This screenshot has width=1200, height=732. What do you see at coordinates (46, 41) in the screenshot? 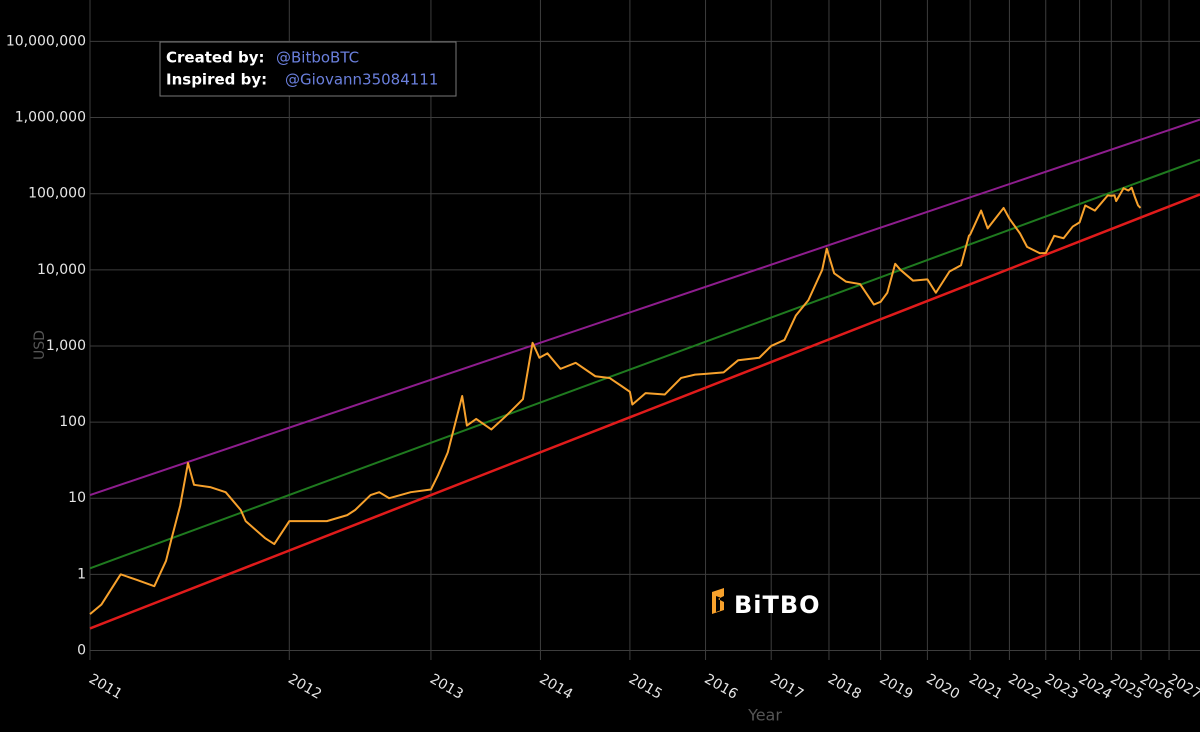
I see `y-tick-label: 10,000,000` at bounding box center [46, 41].